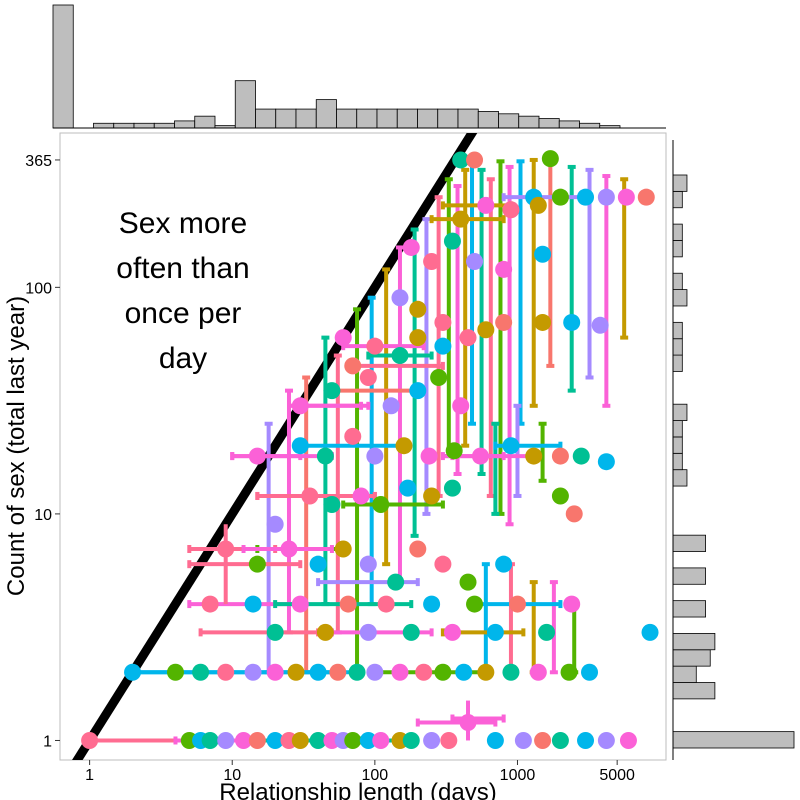  Describe the element at coordinates (733, 461) in the screenshot. I see `right-marginal-histogram` at that location.